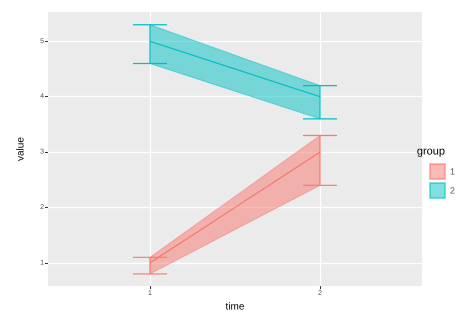  I want to click on legend-title: group, so click(431, 152).